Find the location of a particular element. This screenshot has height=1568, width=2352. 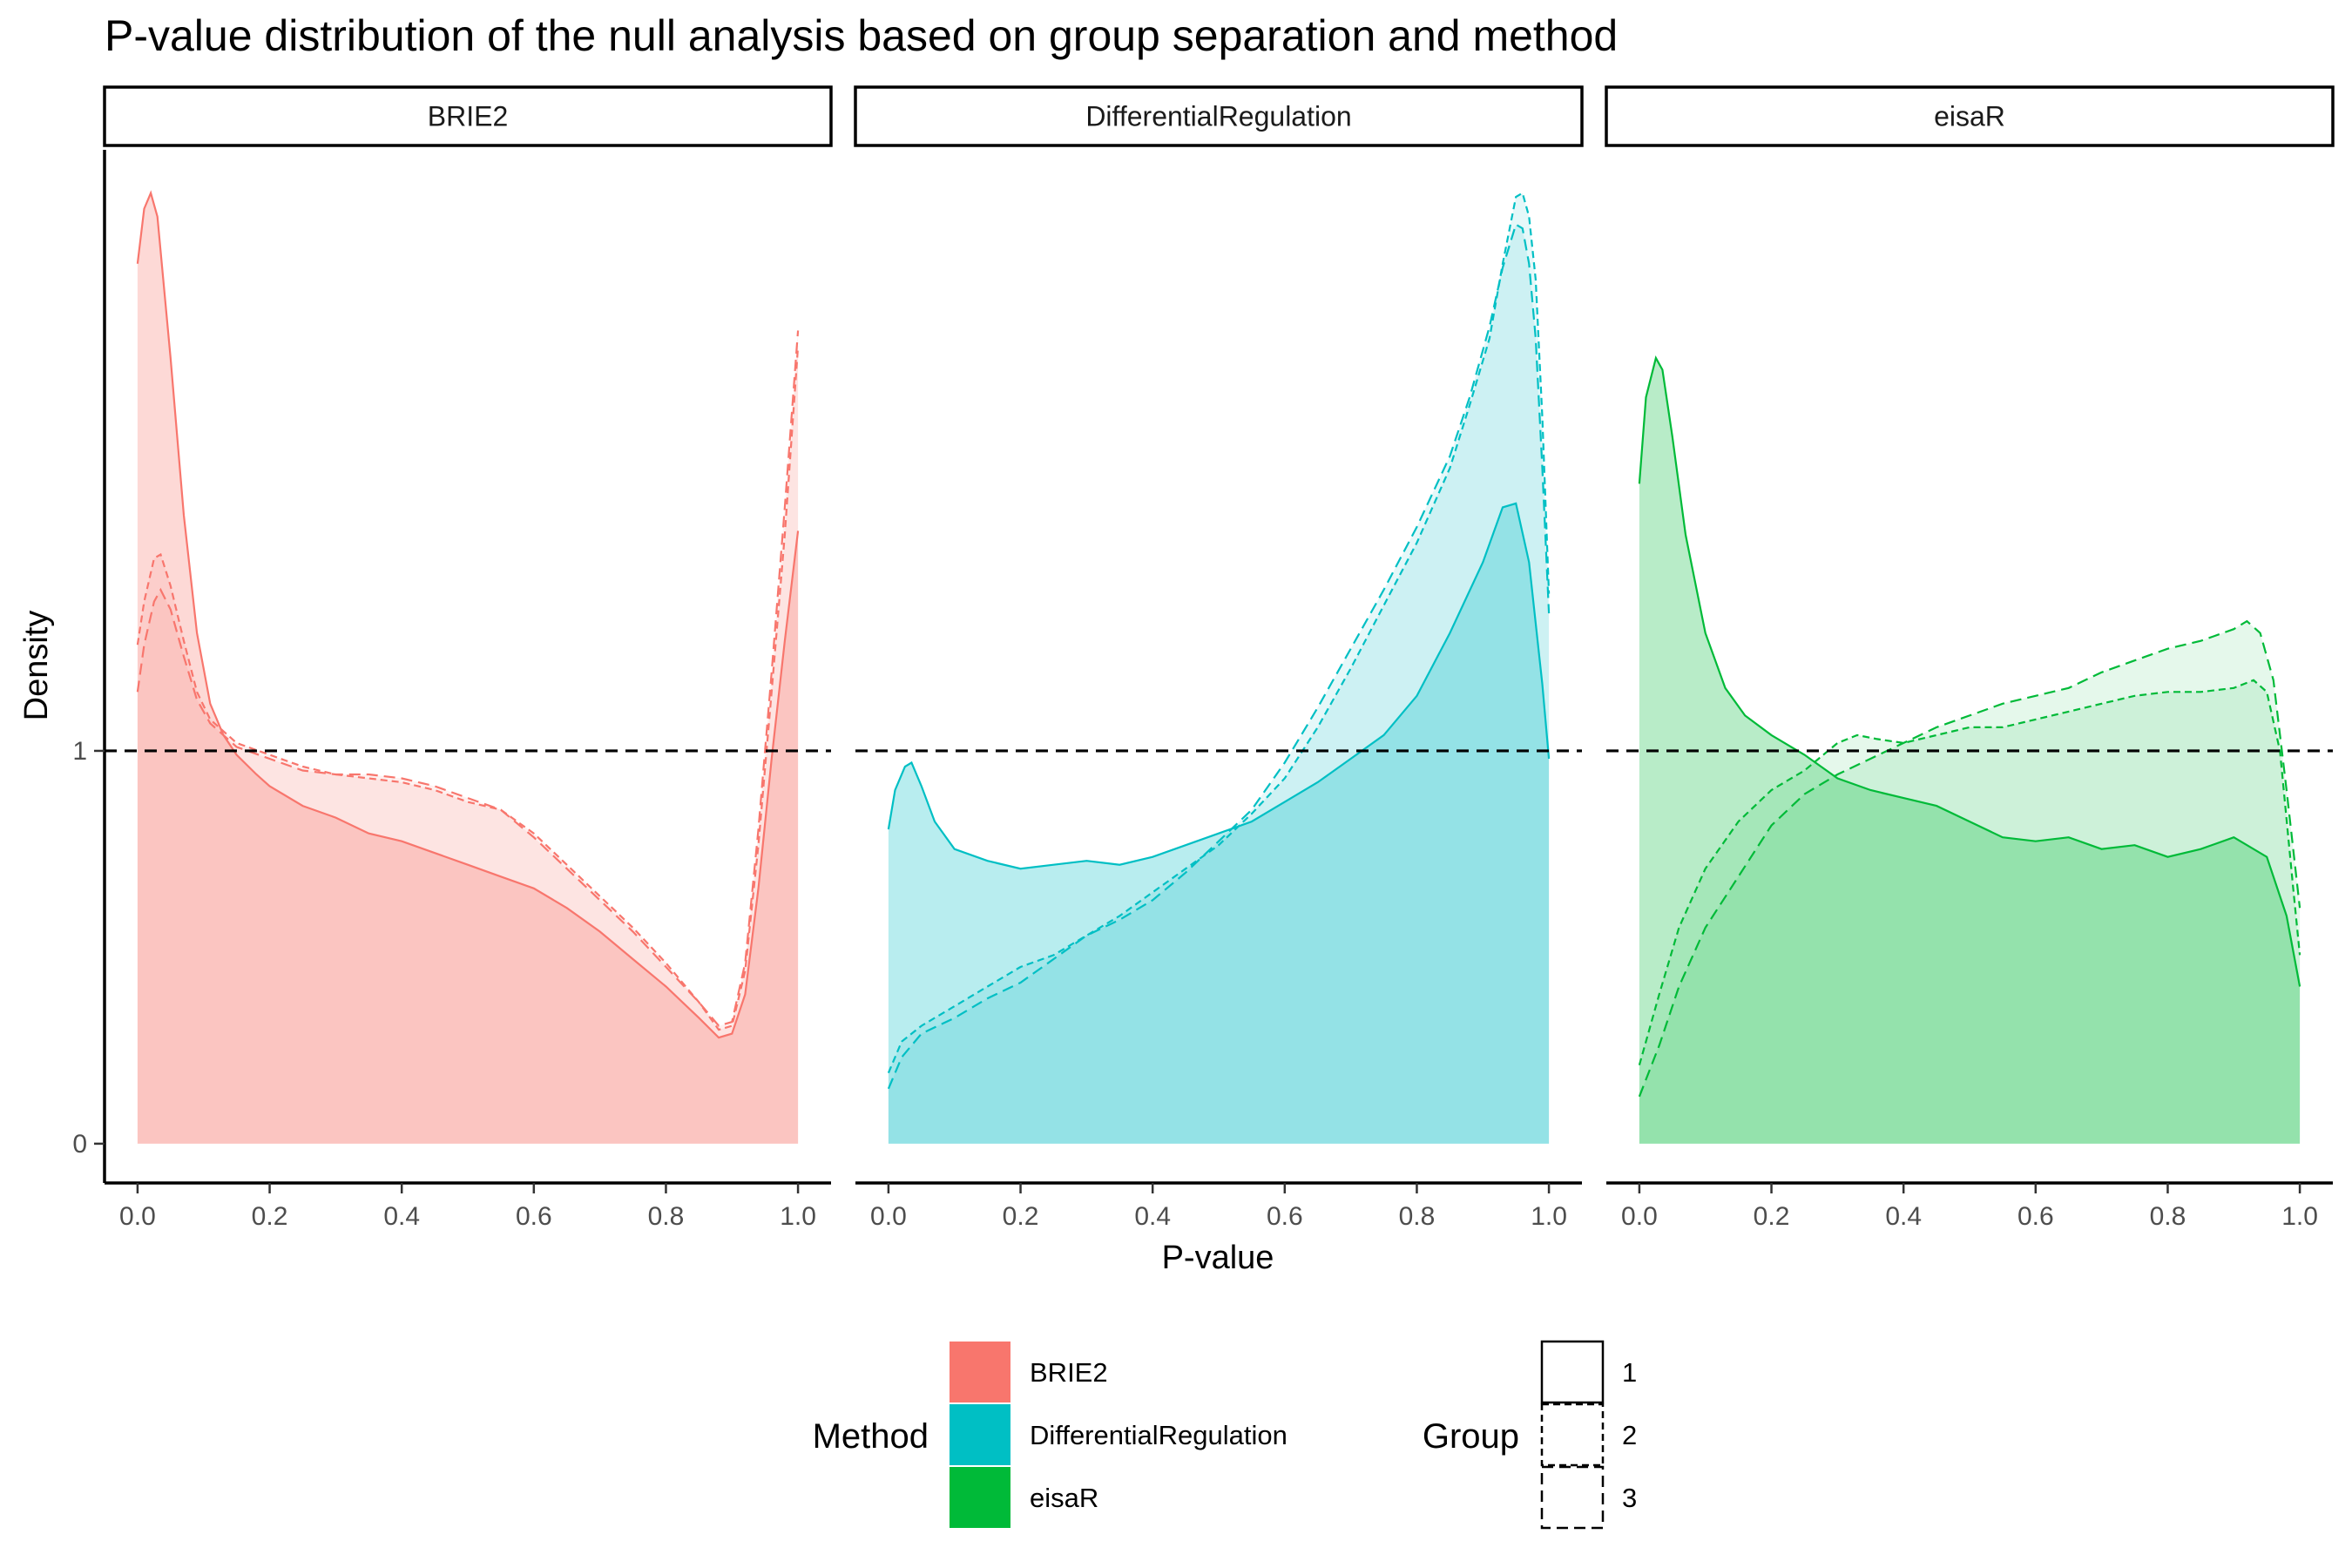

x-tick-label-brie2-1-0: 1.0 is located at coordinates (798, 1216).